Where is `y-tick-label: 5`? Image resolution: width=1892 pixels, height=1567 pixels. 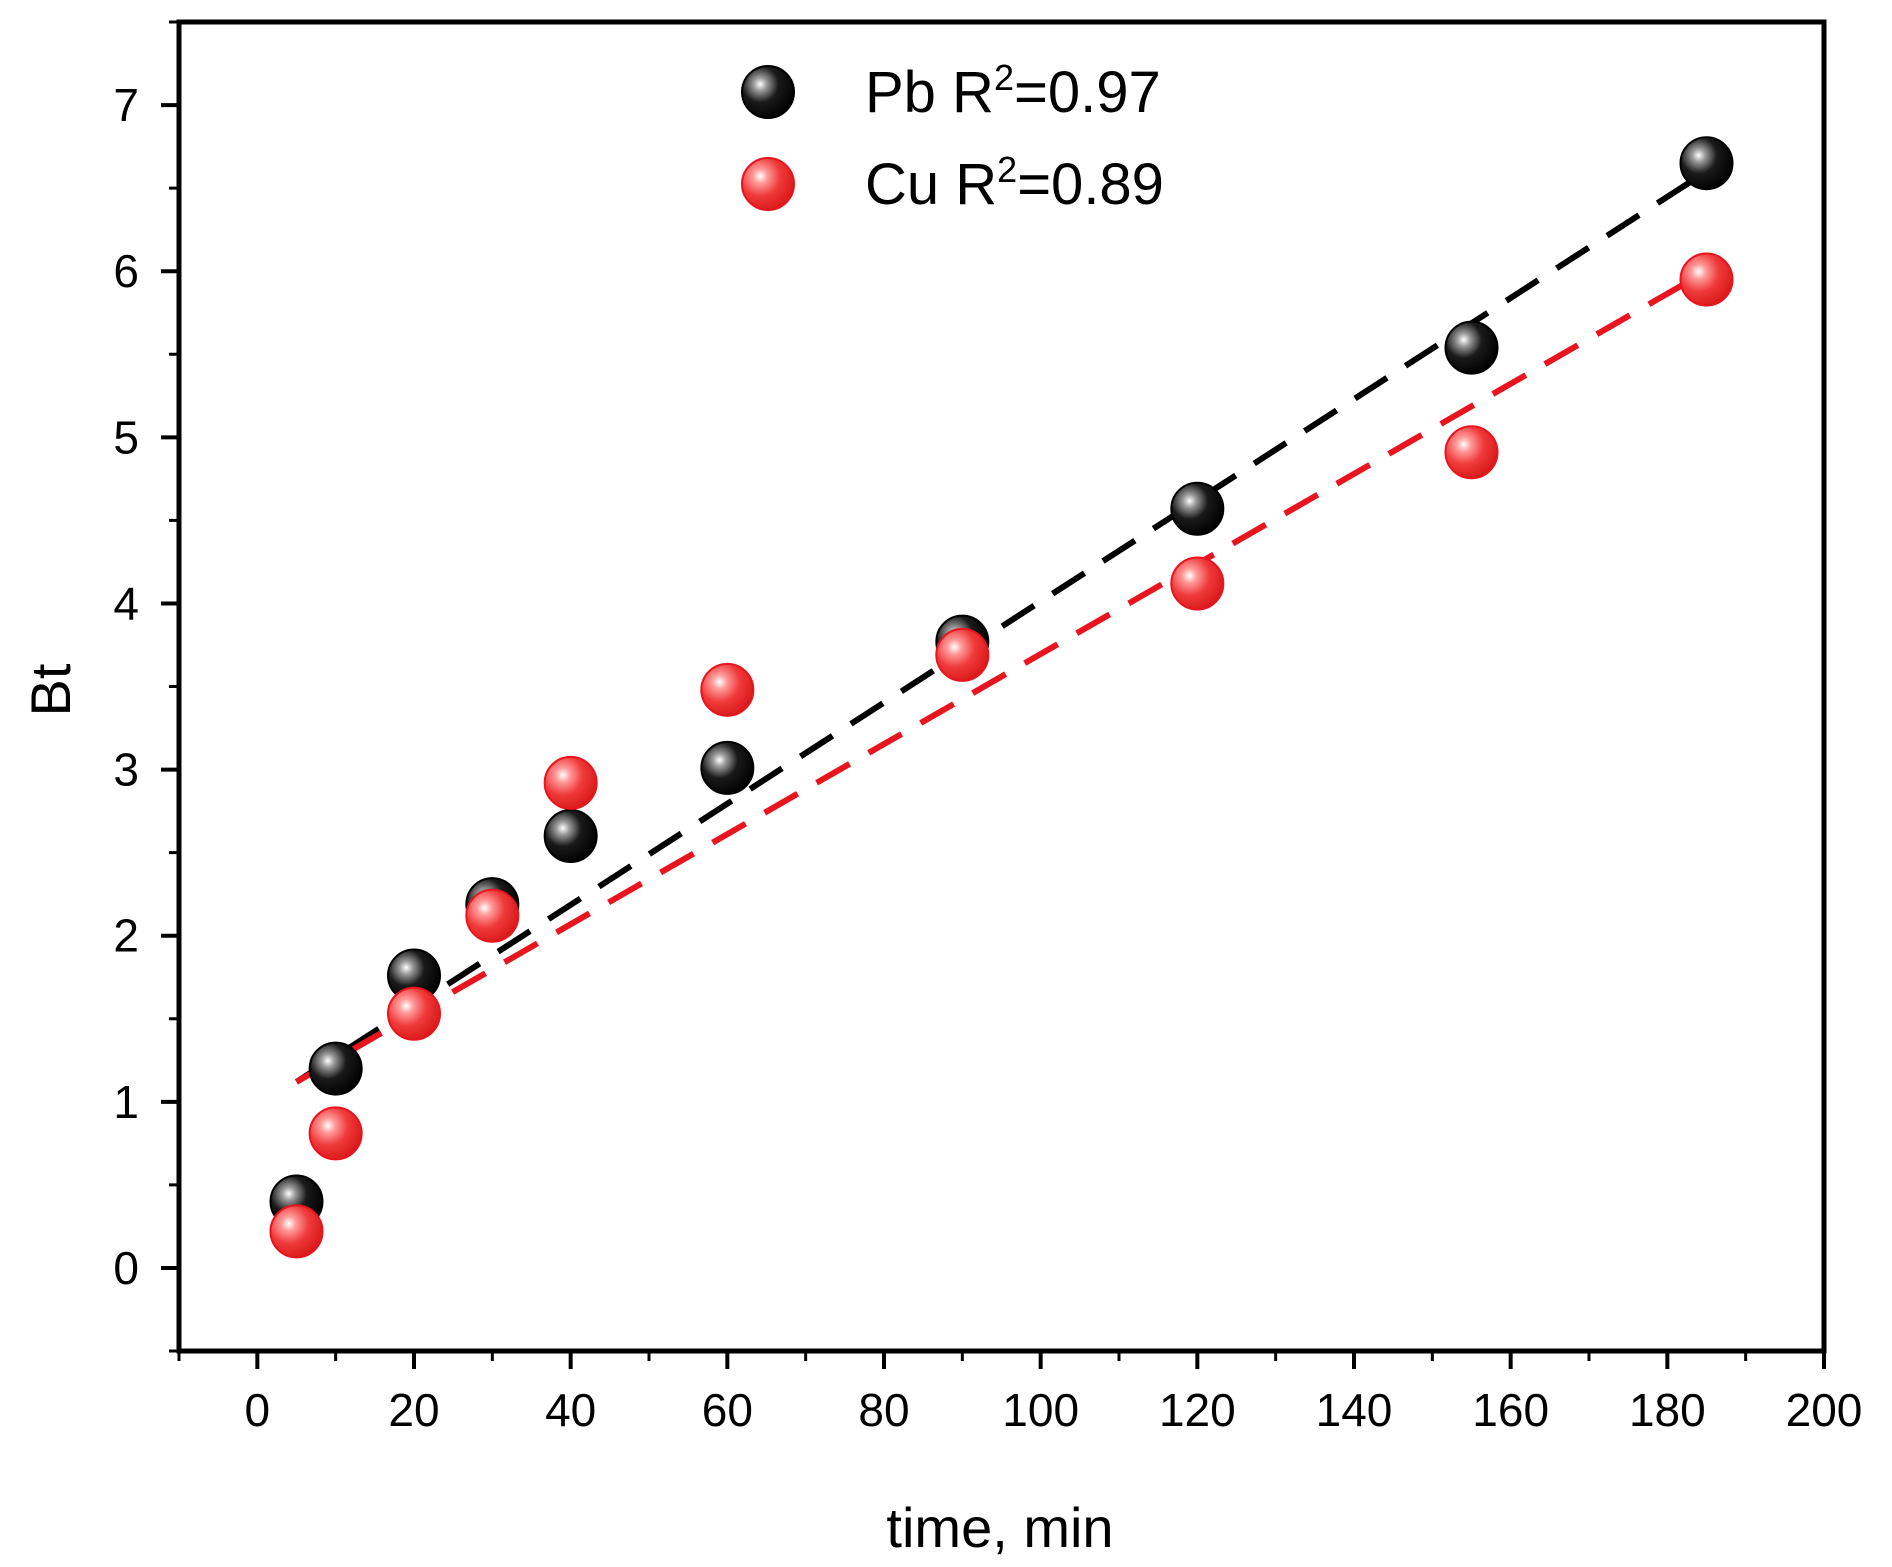
y-tick-label: 5 is located at coordinates (126, 437).